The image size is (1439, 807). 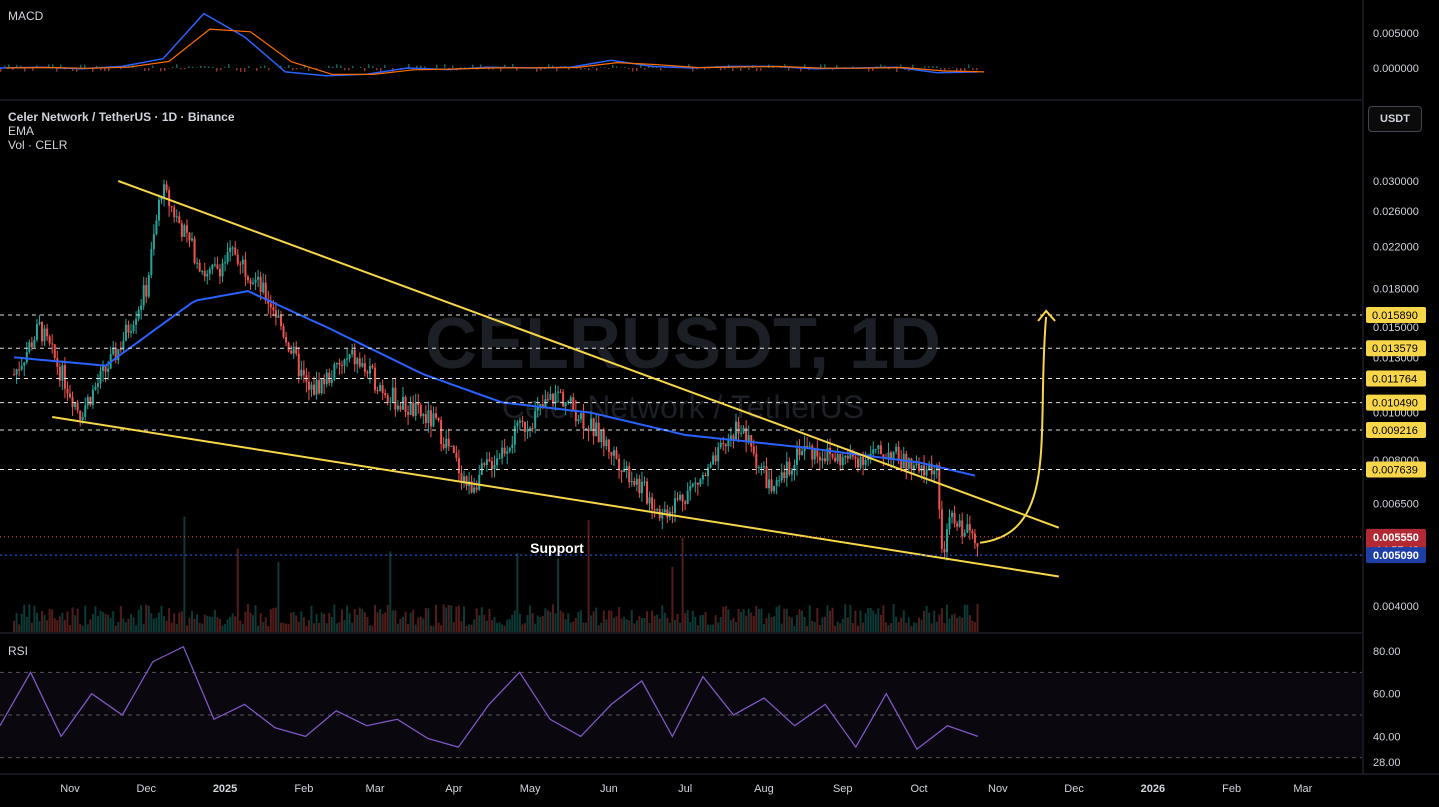 I want to click on currency-button: USDT, so click(x=1395, y=119).